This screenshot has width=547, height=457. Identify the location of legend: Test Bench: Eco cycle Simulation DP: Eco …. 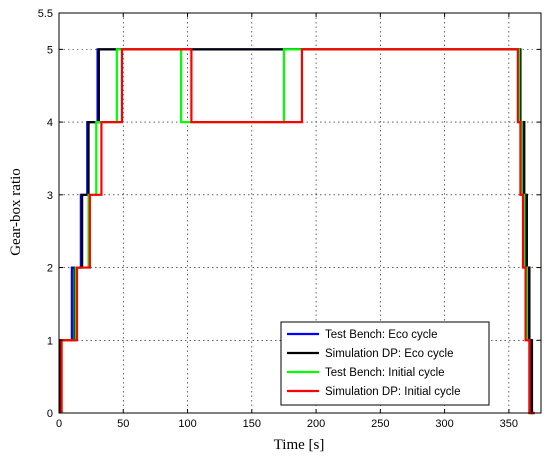
(385, 363).